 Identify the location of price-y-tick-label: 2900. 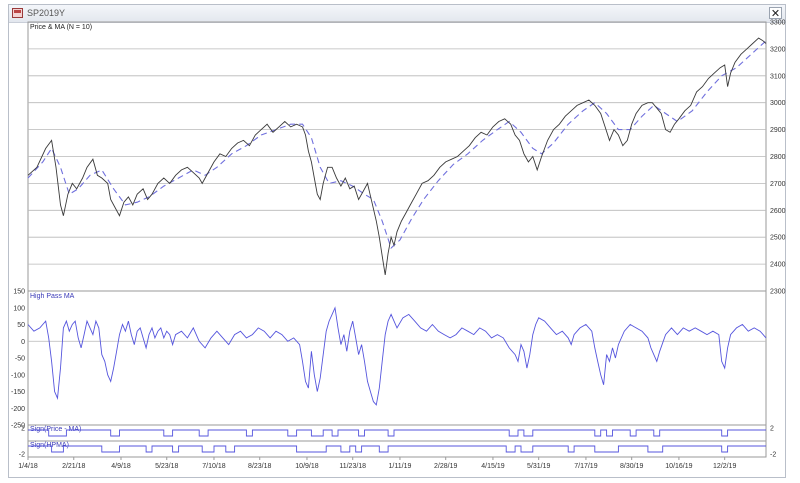
(778, 130).